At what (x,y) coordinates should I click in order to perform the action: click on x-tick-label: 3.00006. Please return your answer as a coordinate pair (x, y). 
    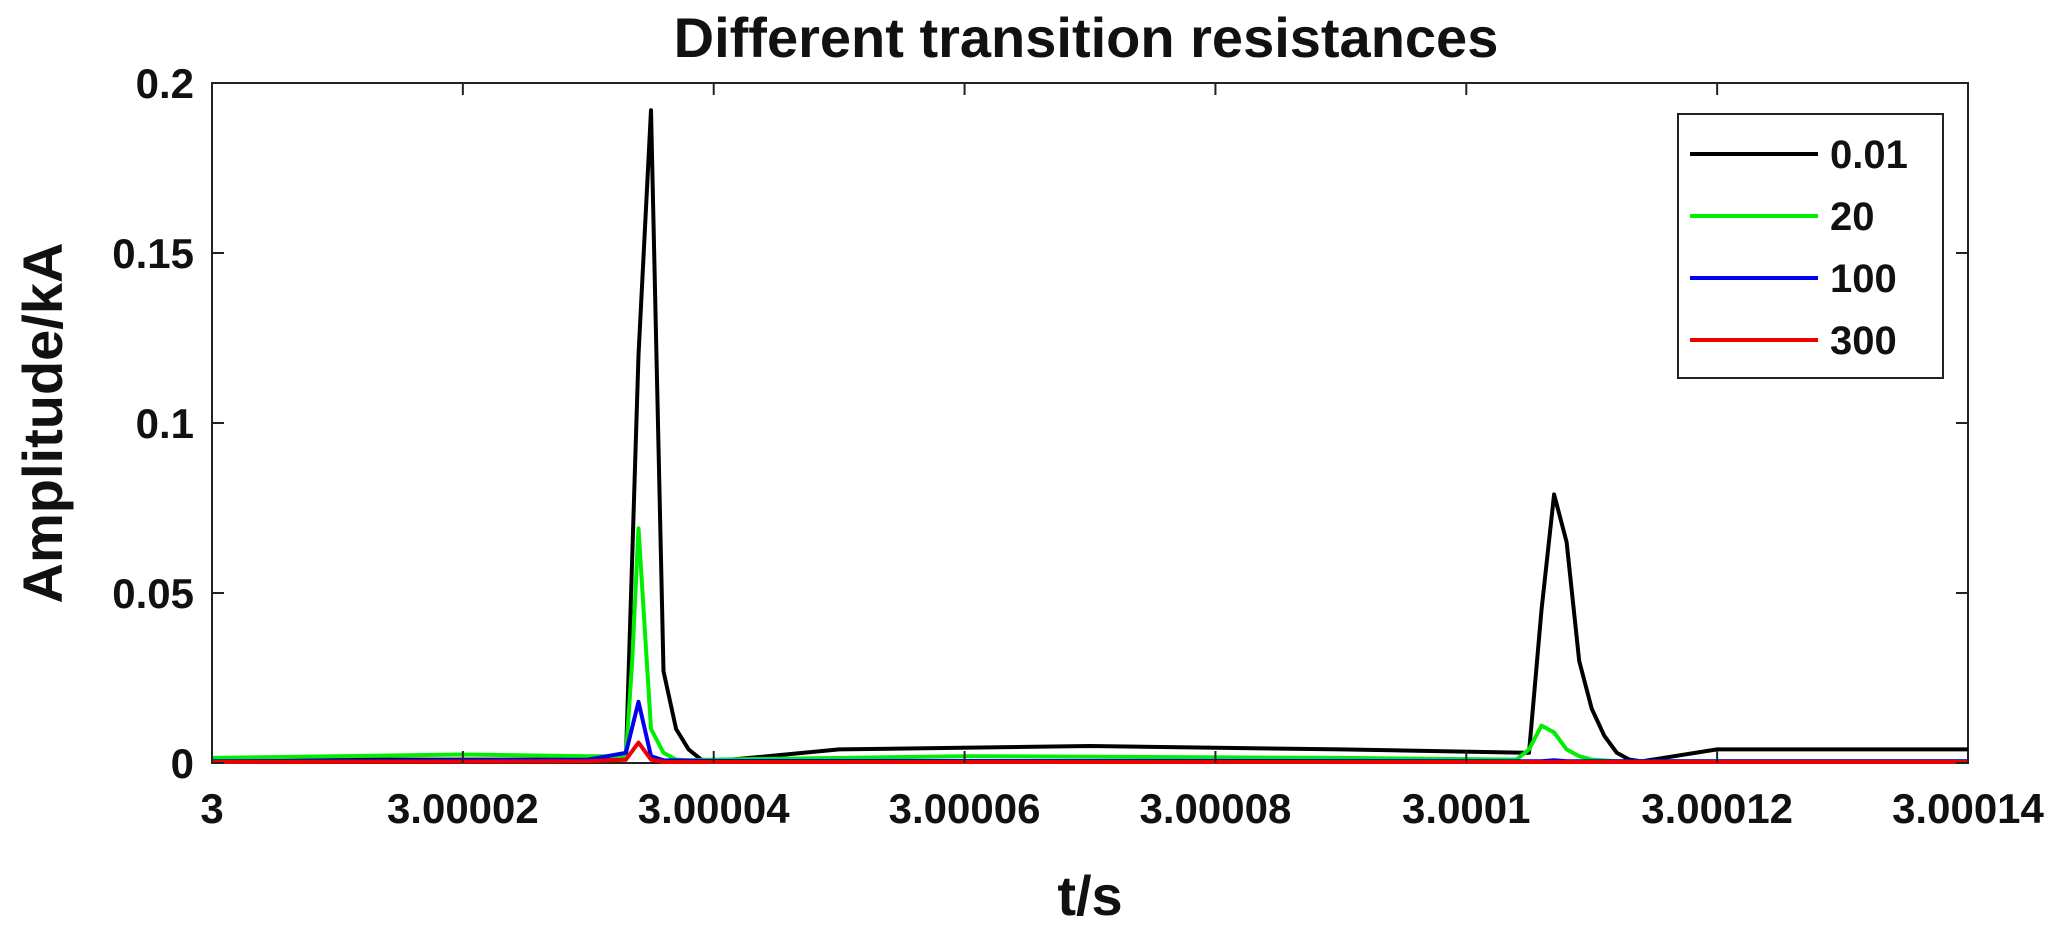
    Looking at the image, I should click on (965, 808).